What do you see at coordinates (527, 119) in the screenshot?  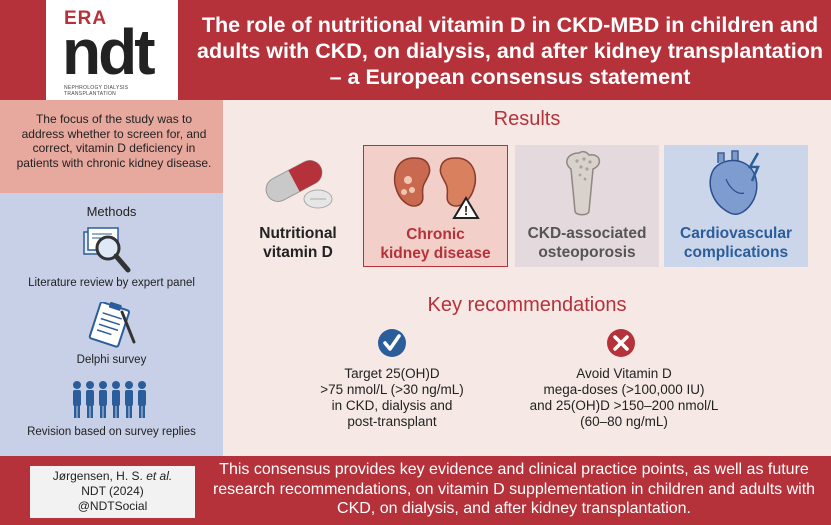 I see `results-heading: Results` at bounding box center [527, 119].